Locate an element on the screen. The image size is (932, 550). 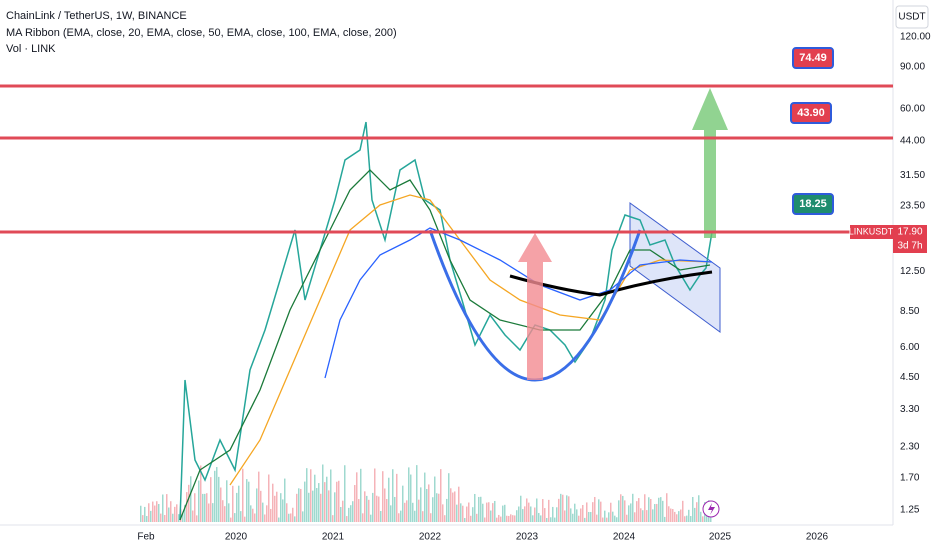
level-badge is located at coordinates (811, 113).